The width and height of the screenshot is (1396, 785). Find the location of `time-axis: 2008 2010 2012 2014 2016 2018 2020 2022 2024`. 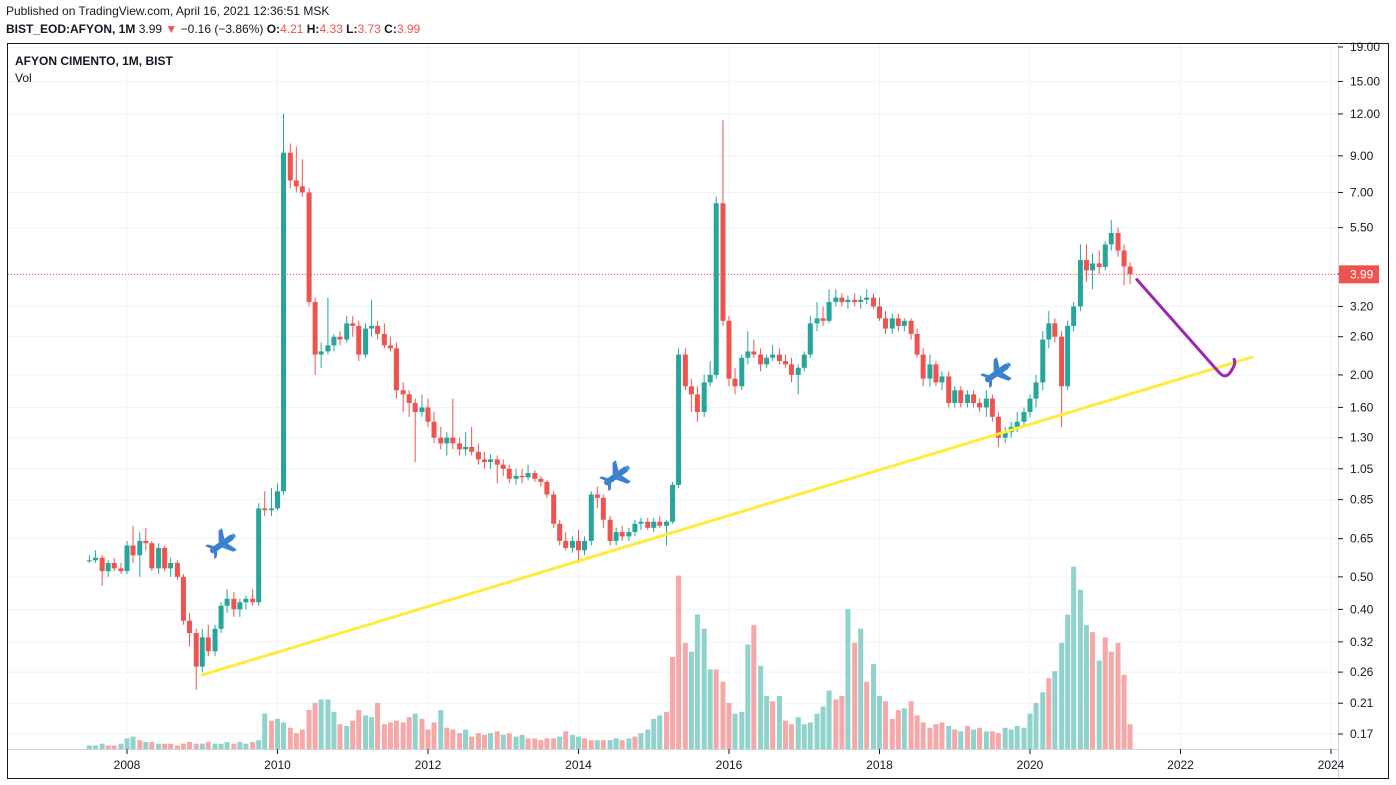

time-axis: 2008 2010 2012 2014 2016 2018 2020 2022 2024 is located at coordinates (729, 760).